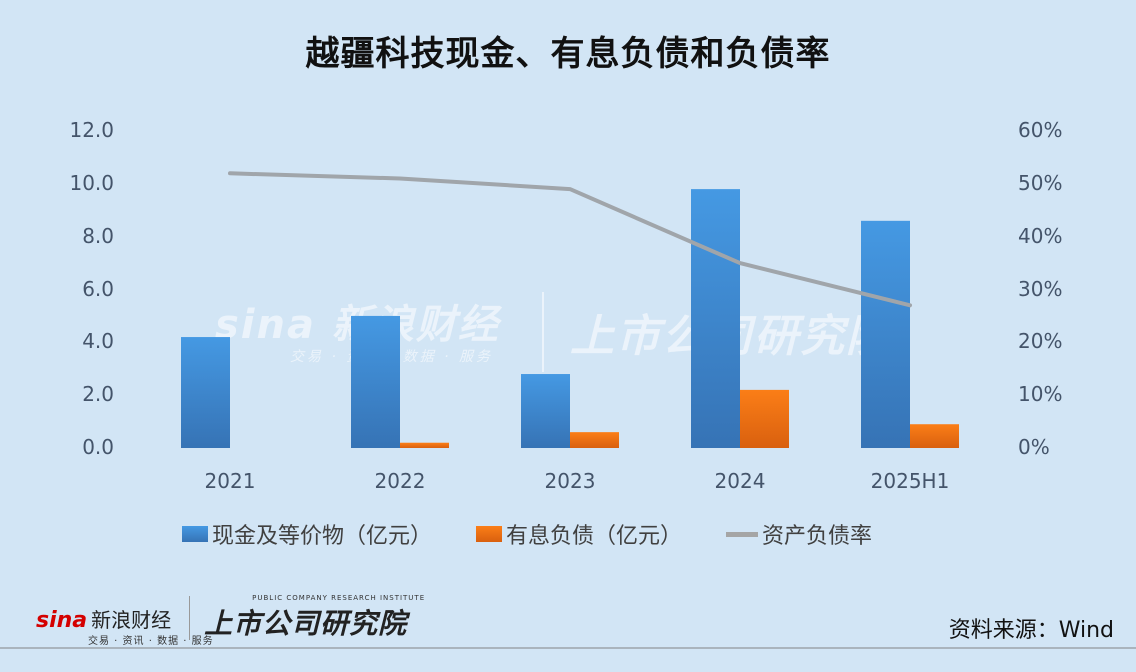 The width and height of the screenshot is (1136, 672). I want to click on right-axis-tick: 20%, so click(1040, 341).